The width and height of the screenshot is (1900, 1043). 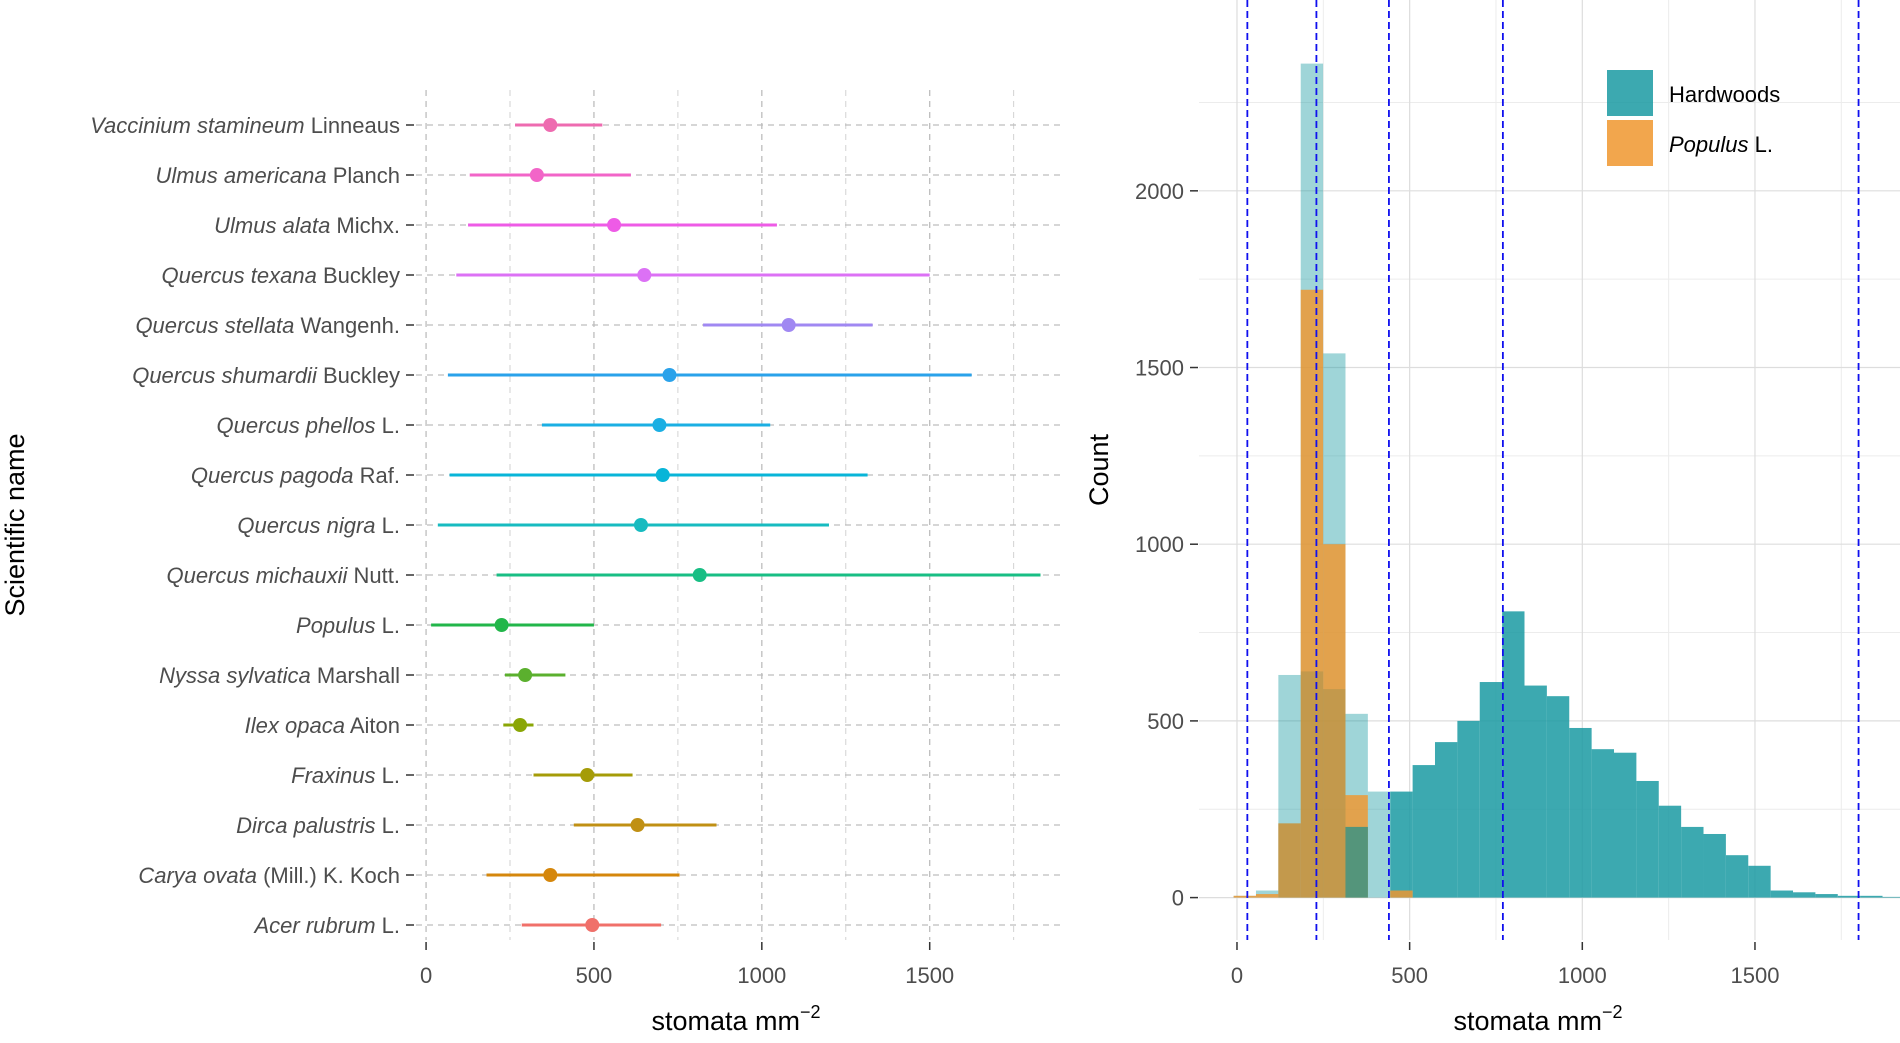 I want to click on species-label: Ilex opaca Aiton, so click(x=322, y=725).